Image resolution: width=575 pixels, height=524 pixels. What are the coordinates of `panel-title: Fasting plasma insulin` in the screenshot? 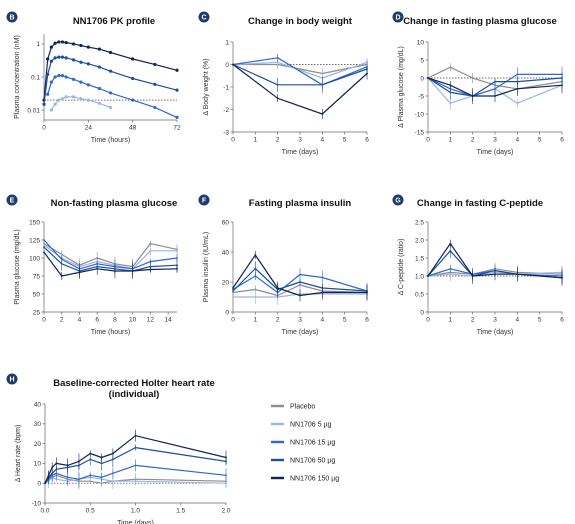 It's located at (300, 203).